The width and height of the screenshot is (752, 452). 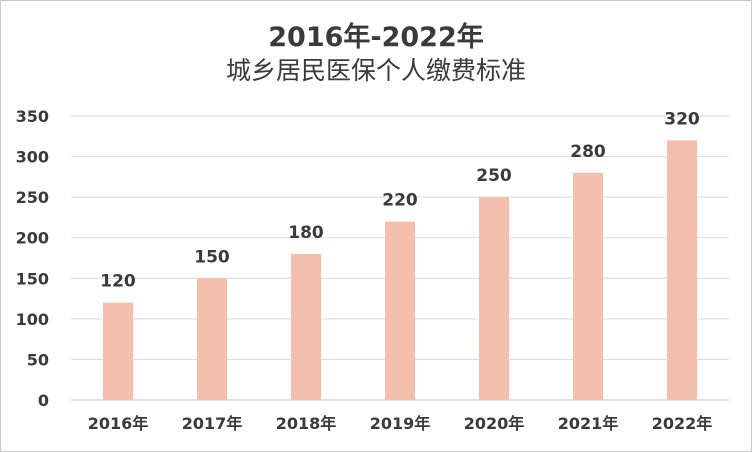 I want to click on data-label: 180, so click(x=306, y=233).